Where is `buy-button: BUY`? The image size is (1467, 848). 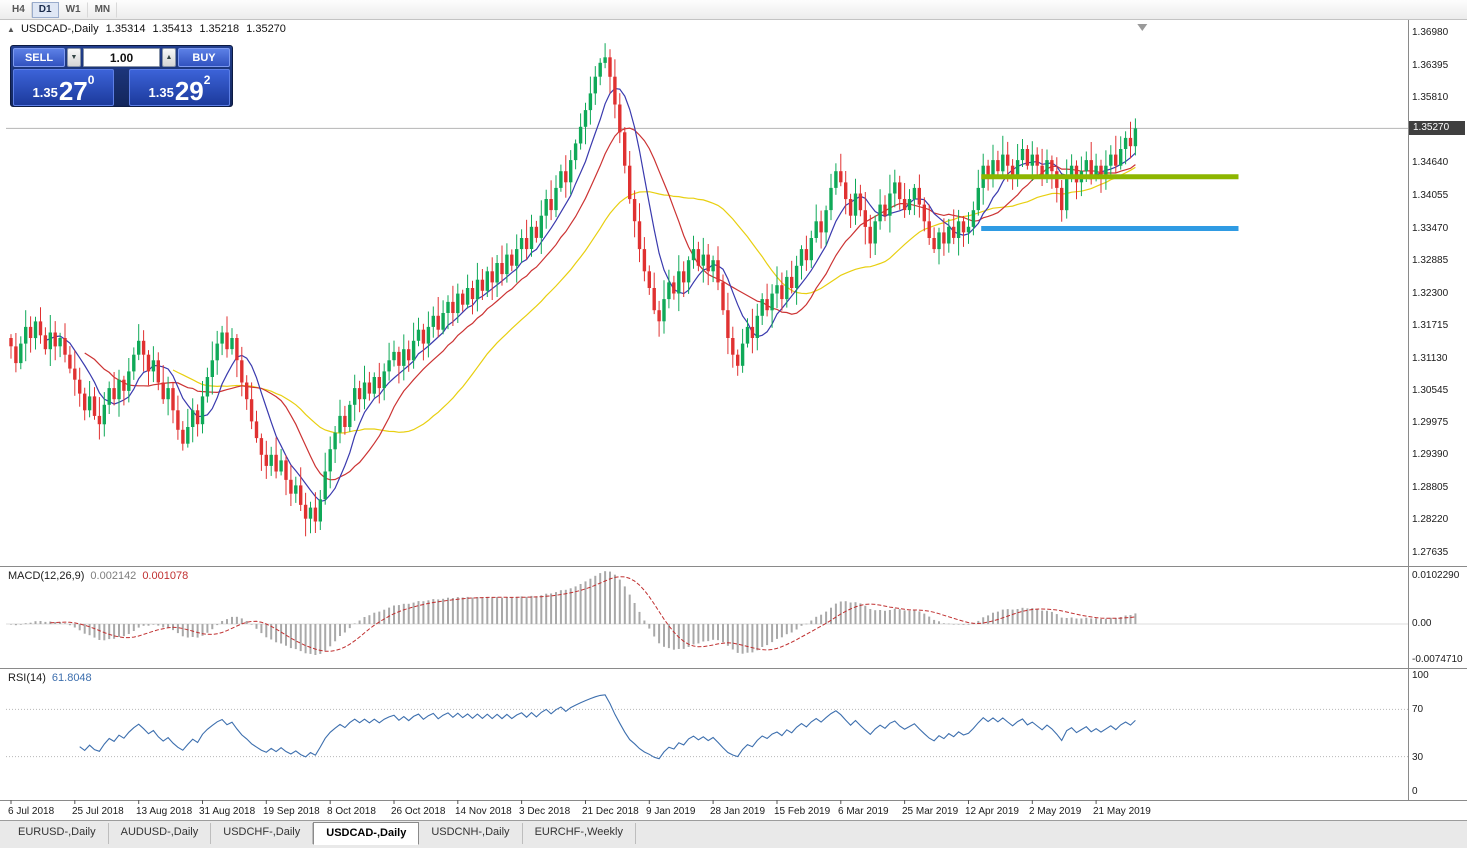
buy-button: BUY is located at coordinates (204, 57).